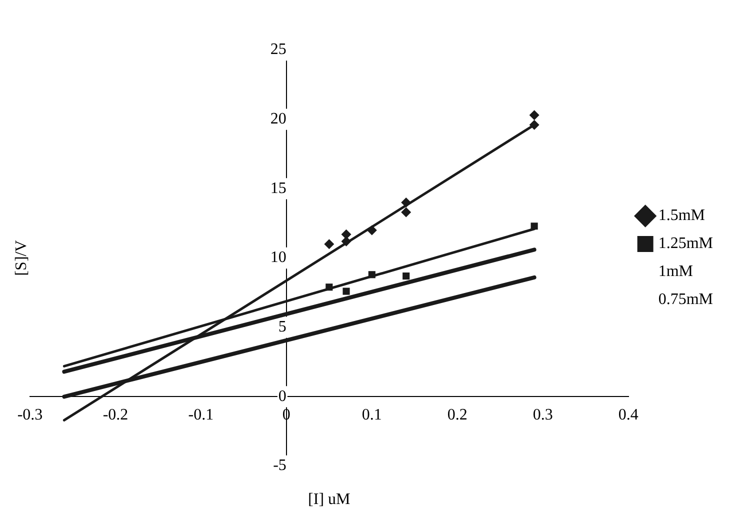  I want to click on legend-label: 1.5mM, so click(681, 215).